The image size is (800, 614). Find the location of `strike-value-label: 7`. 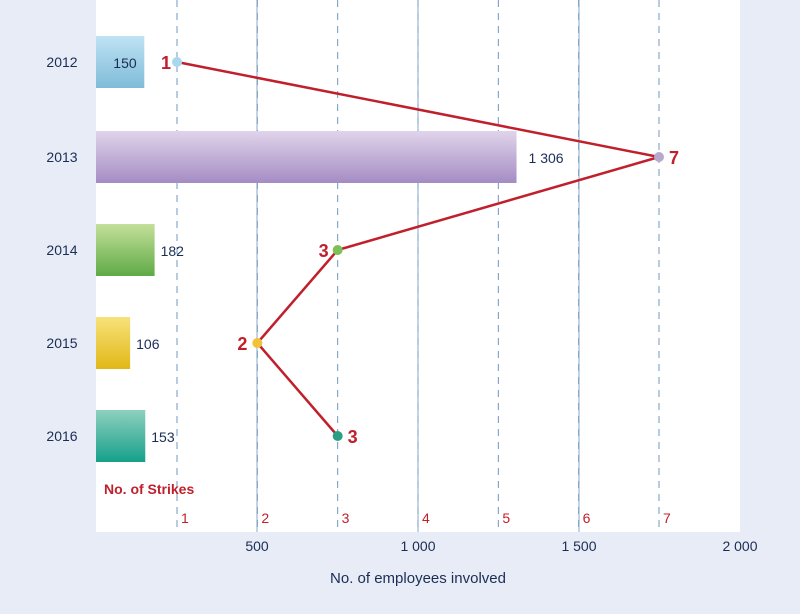

strike-value-label: 7 is located at coordinates (674, 158).